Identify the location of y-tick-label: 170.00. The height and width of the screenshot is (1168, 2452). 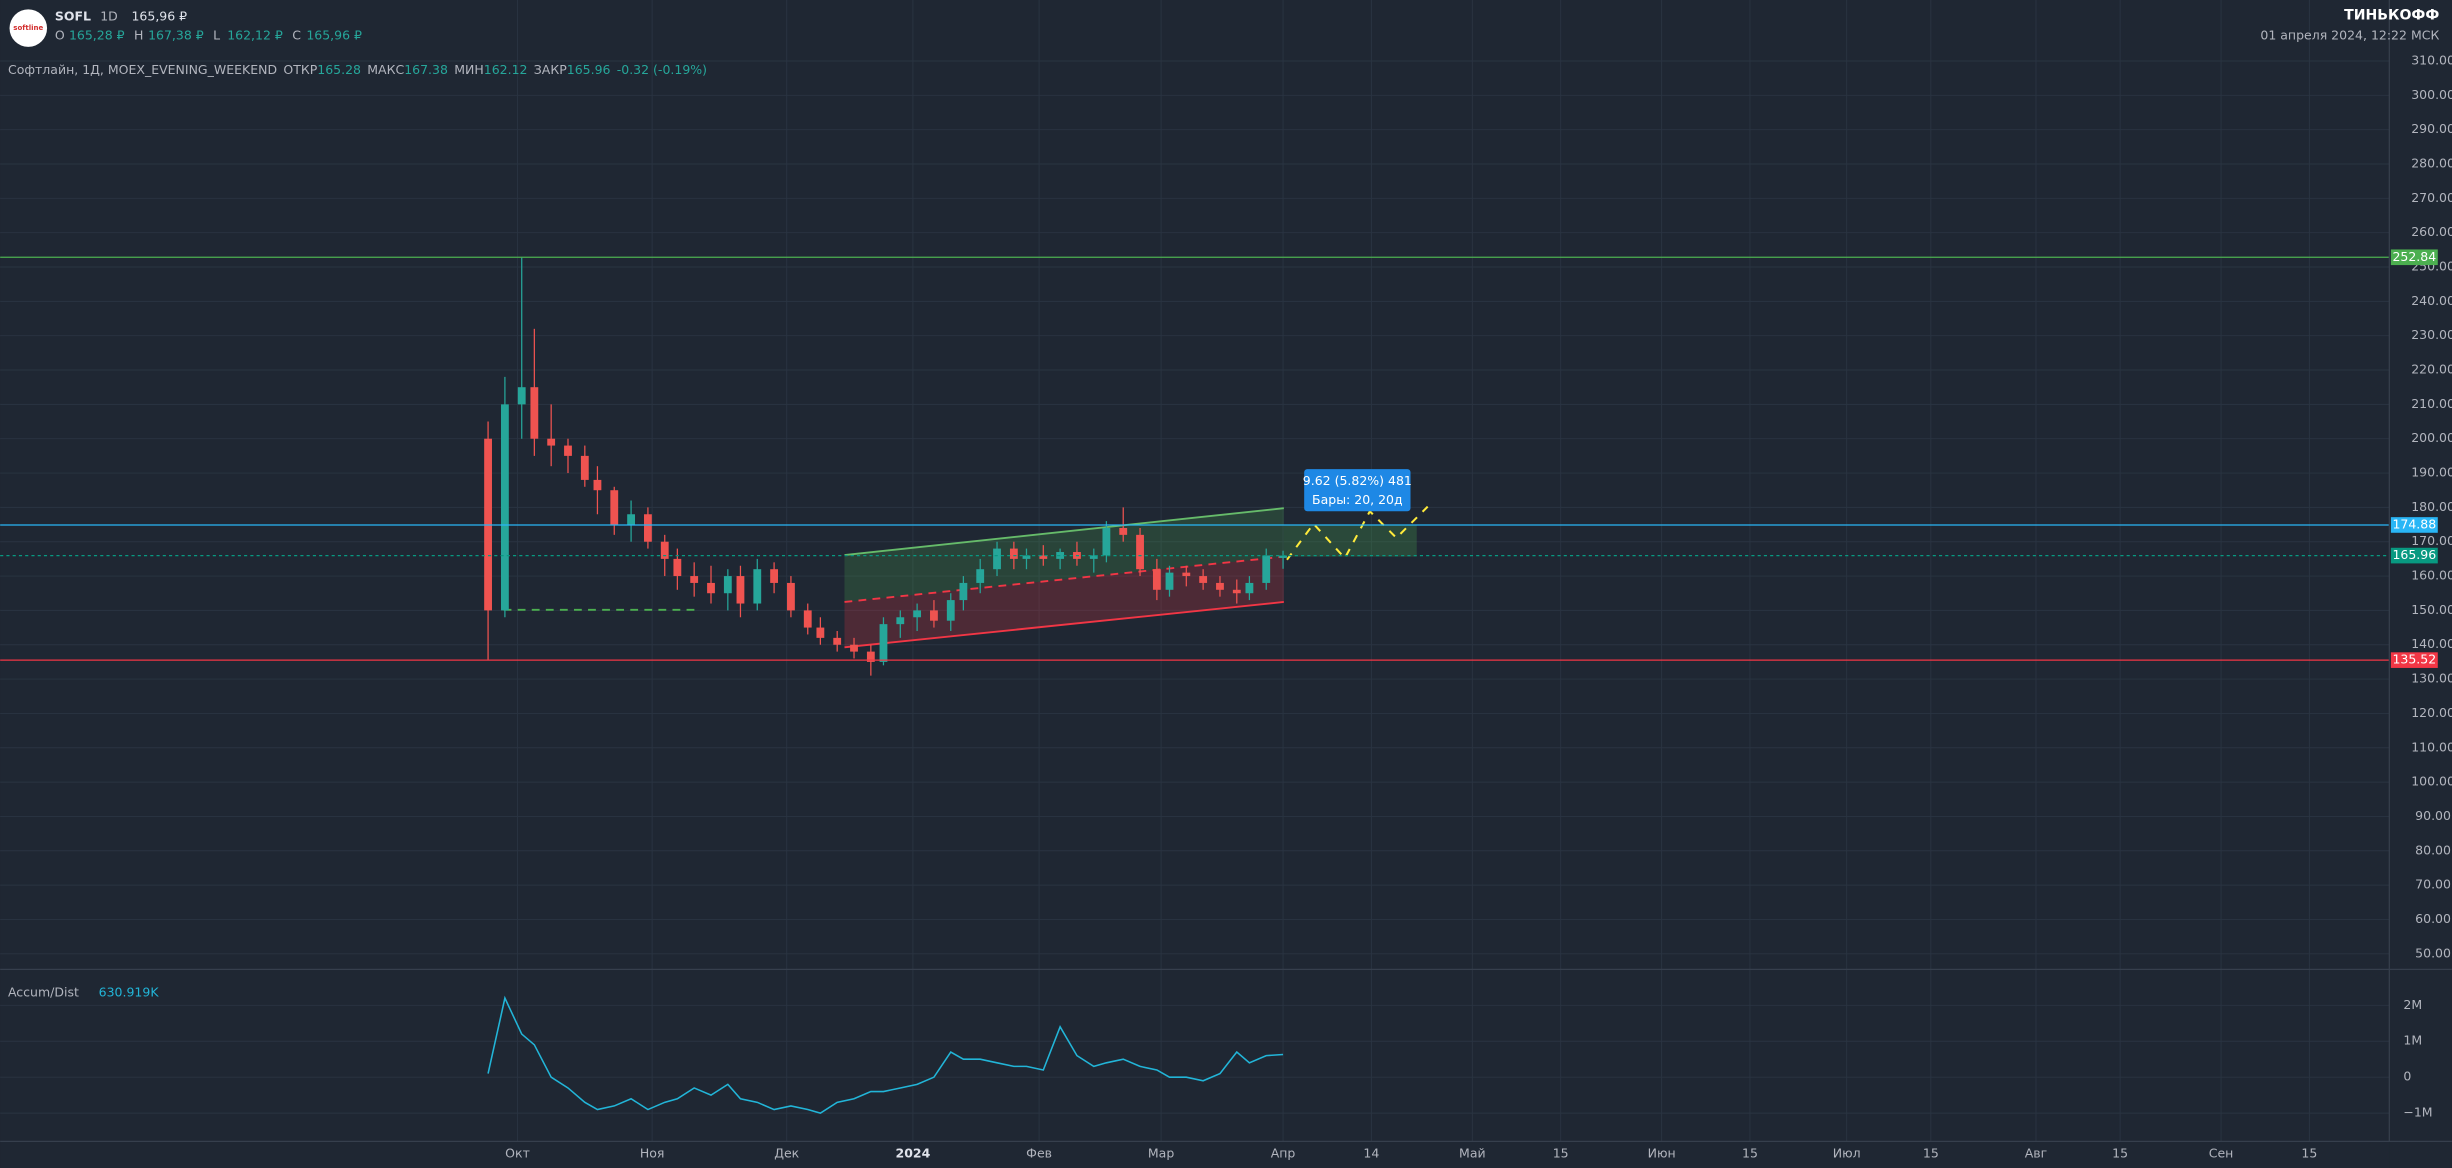
(2431, 540).